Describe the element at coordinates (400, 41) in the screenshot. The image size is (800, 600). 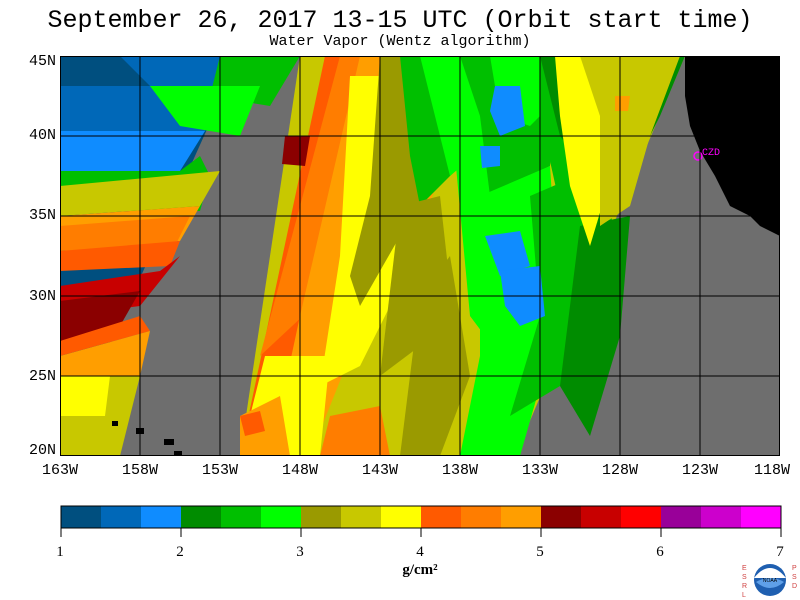
I see `map-subtitle: Water Vapor (Wentz algorithm)` at that location.